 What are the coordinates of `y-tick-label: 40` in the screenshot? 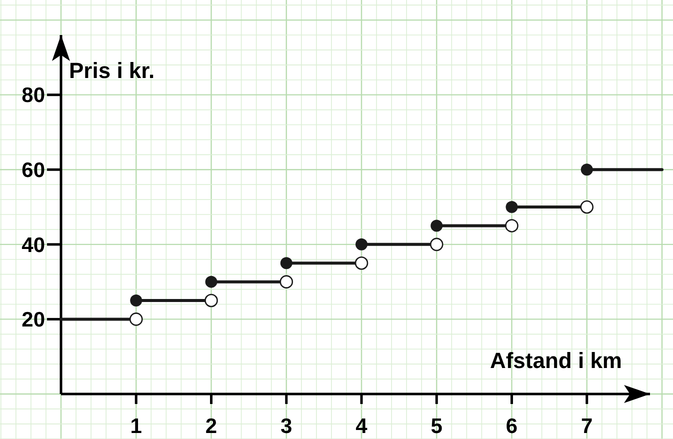 It's located at (33, 245).